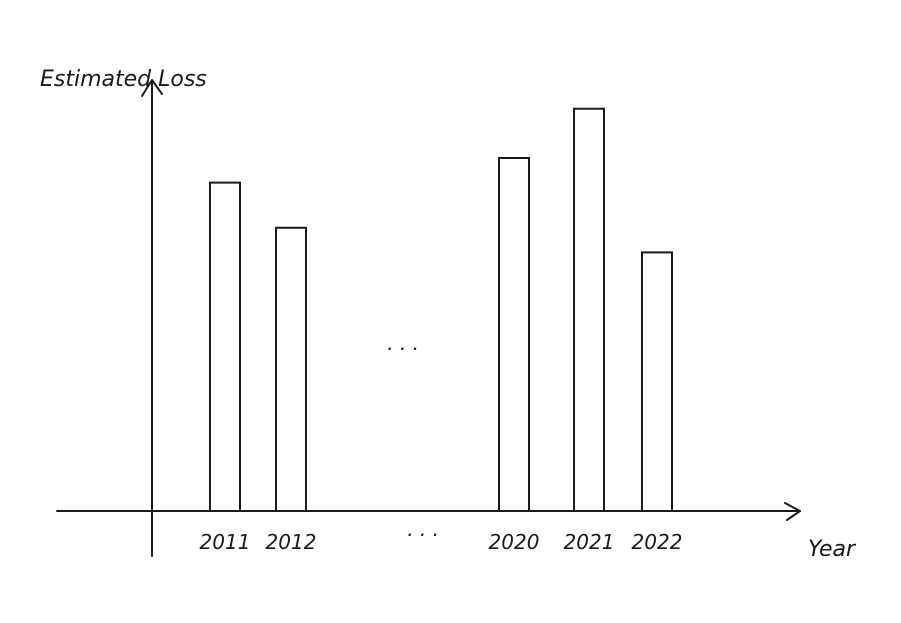 The image size is (901, 623). What do you see at coordinates (225, 542) in the screenshot?
I see `x-tick-label-2011: 2011` at bounding box center [225, 542].